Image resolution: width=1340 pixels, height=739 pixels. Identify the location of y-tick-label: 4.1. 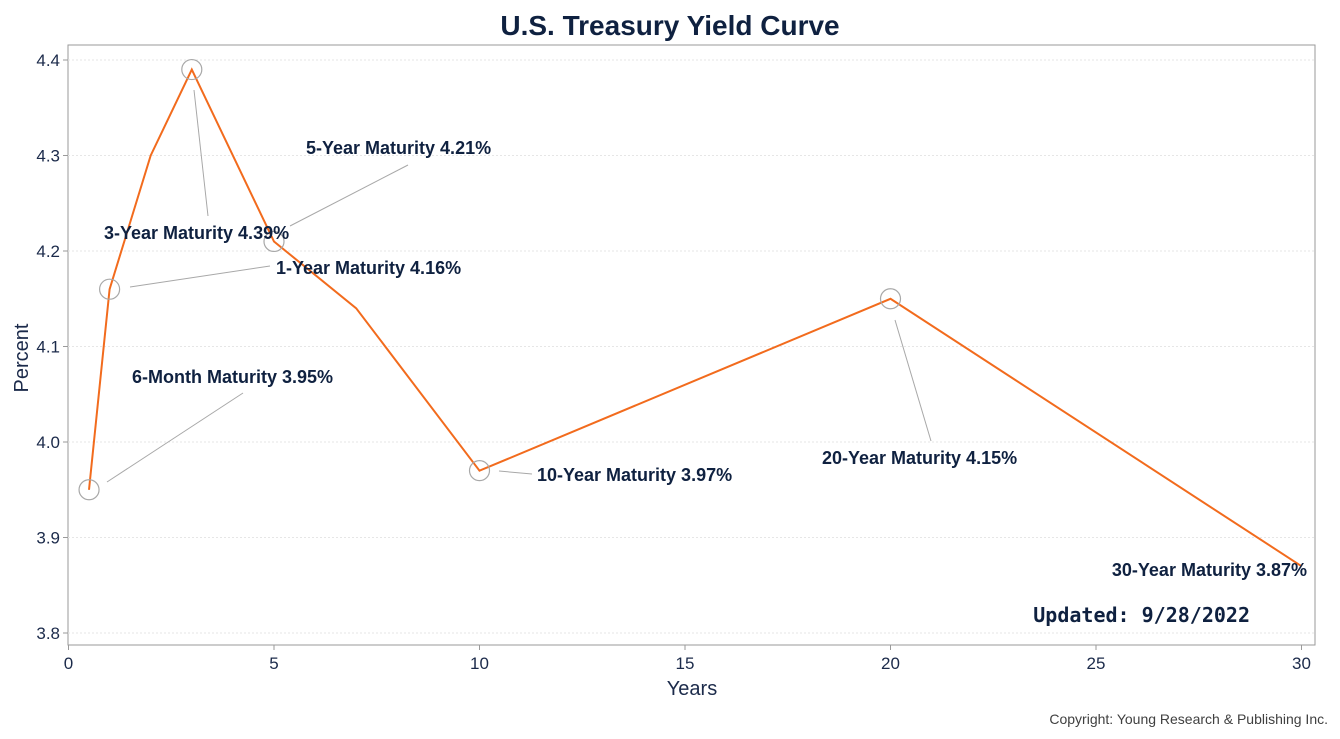
(48, 347).